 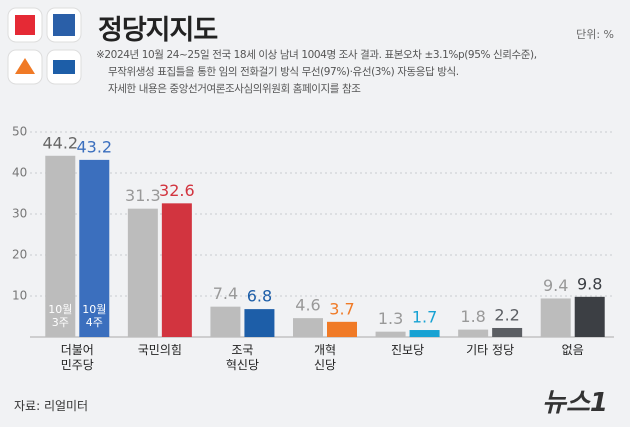 What do you see at coordinates (572, 350) in the screenshot?
I see `x-tick-label: 없음` at bounding box center [572, 350].